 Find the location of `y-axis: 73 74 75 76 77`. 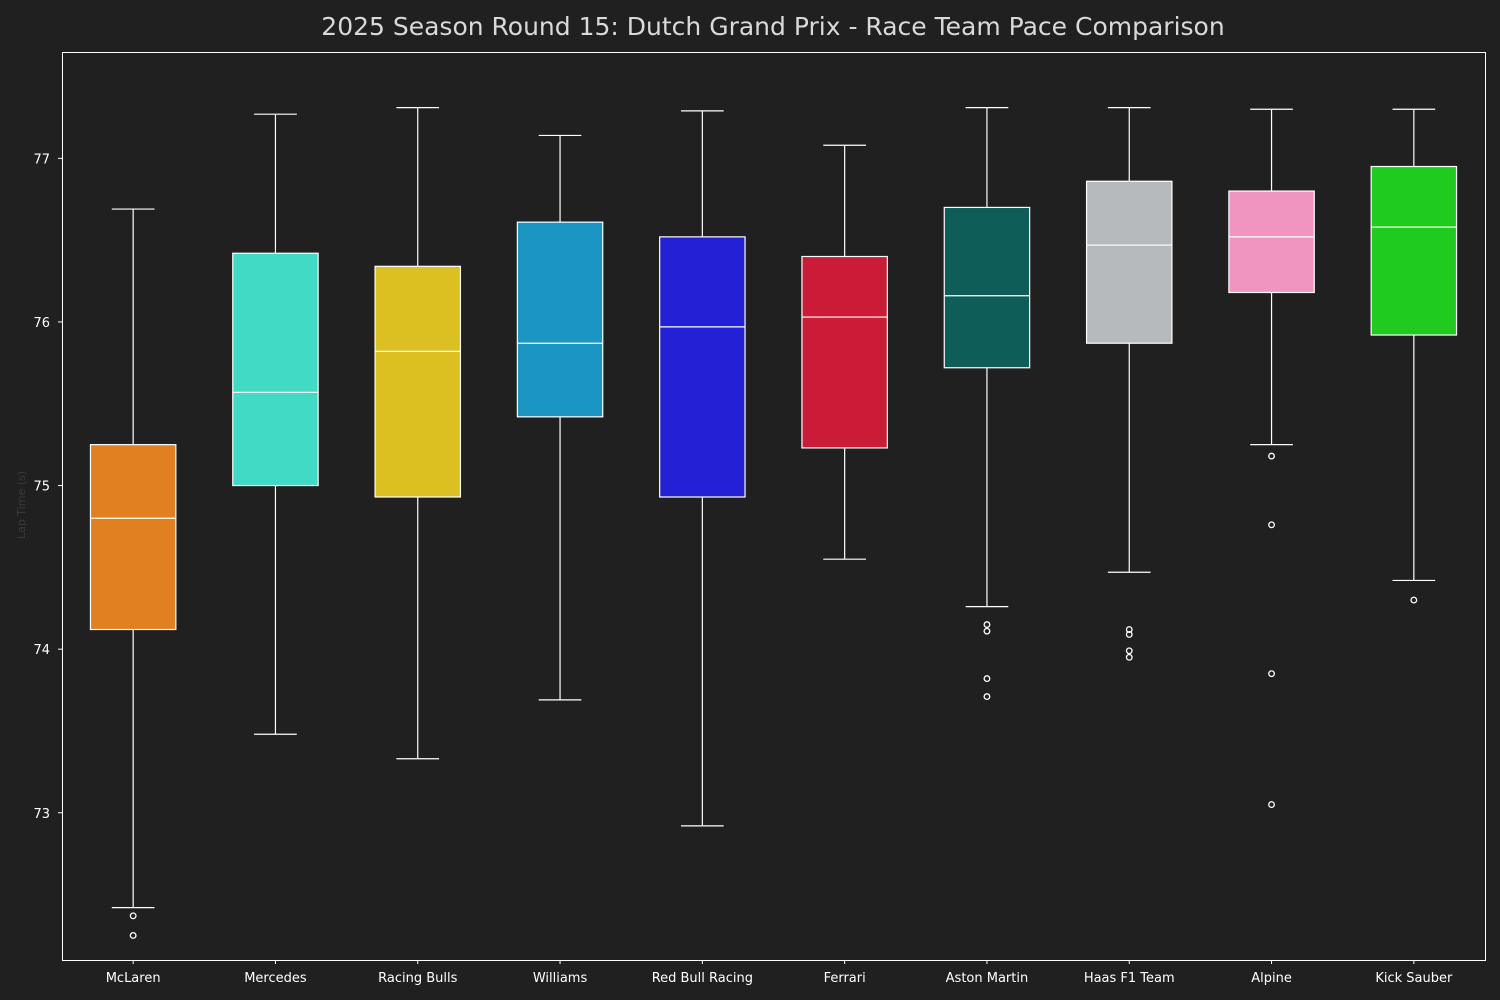

y-axis: 73 74 75 76 77 is located at coordinates (47, 487).